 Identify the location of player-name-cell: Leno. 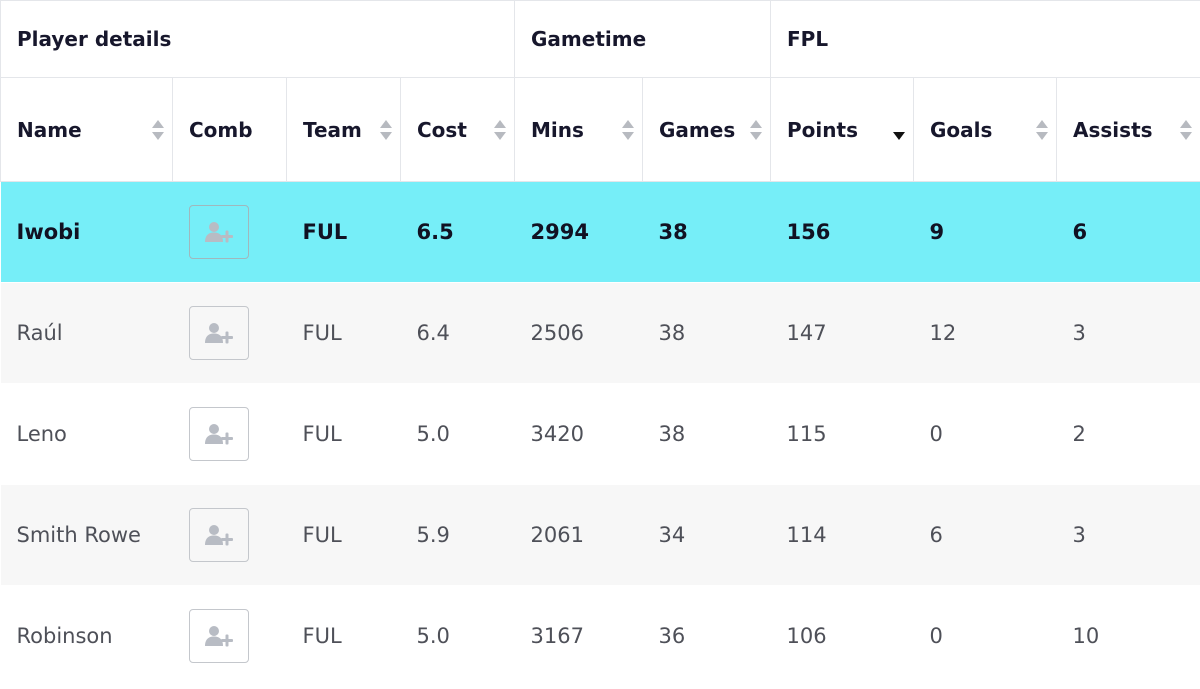
(86, 434).